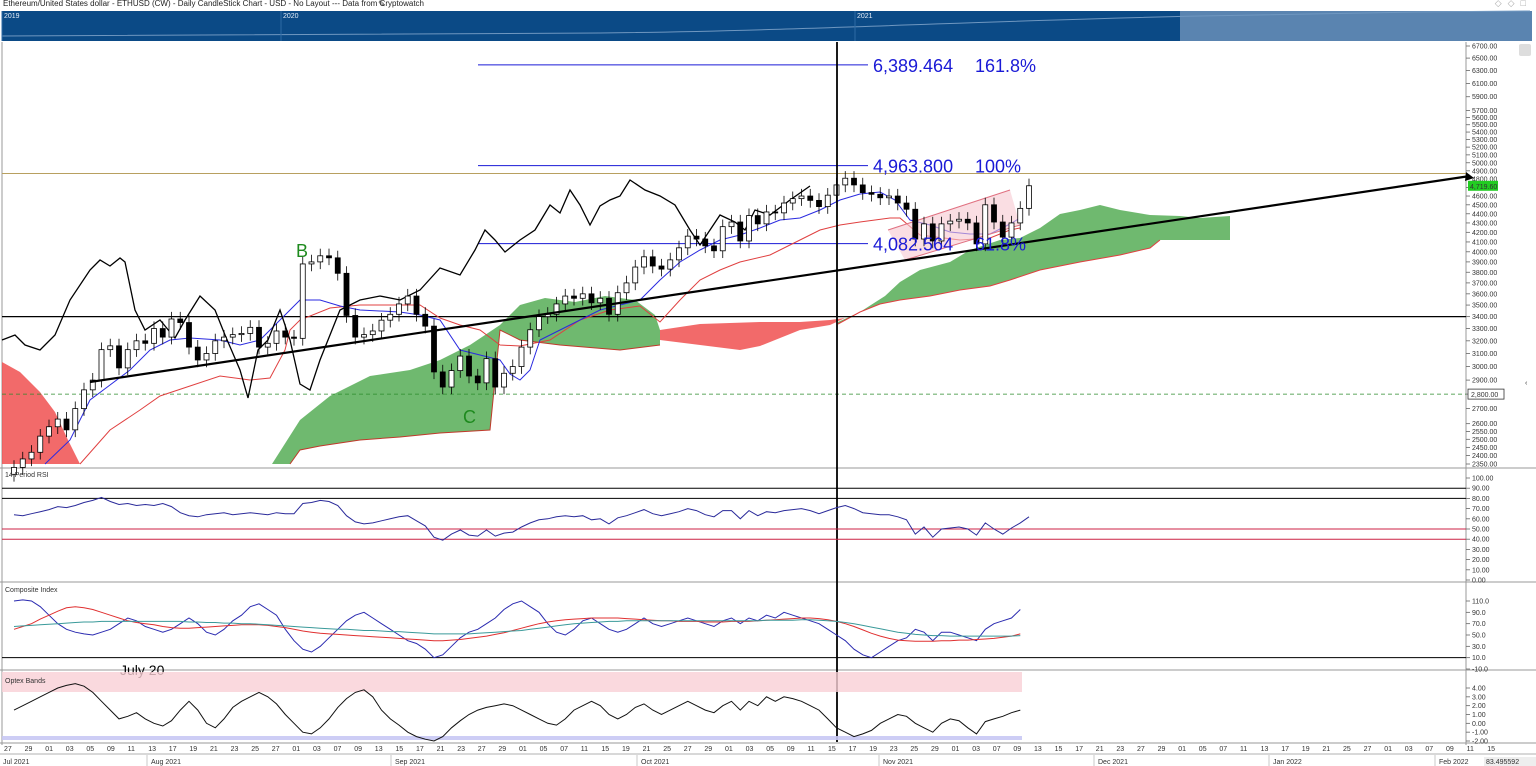 The height and width of the screenshot is (766, 1536). What do you see at coordinates (832, 749) in the screenshot?
I see `x-day-label: 15` at bounding box center [832, 749].